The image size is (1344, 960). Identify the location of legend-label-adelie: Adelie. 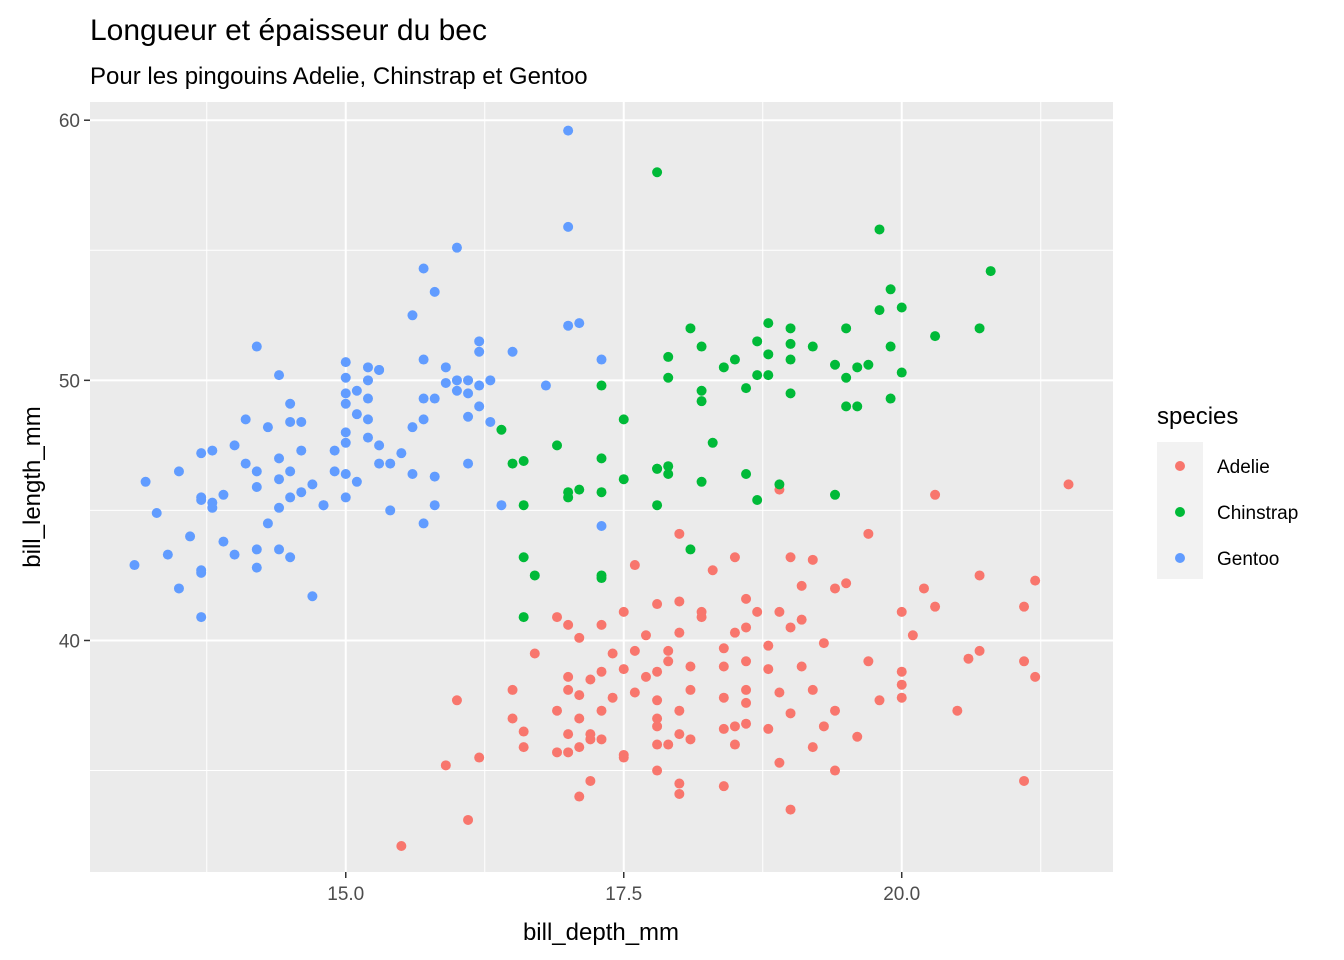
(1243, 467).